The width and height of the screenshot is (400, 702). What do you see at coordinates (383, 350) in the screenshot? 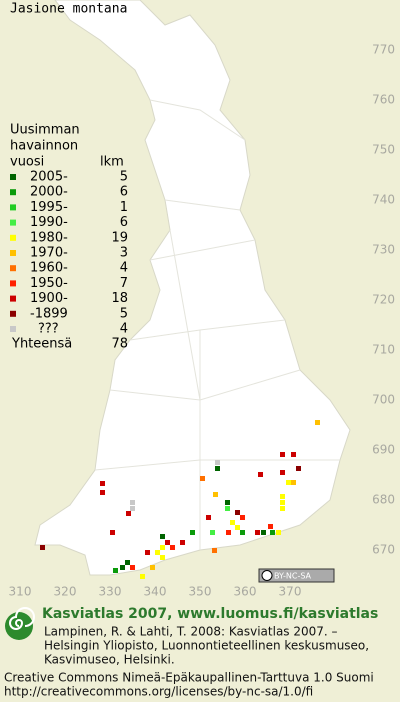
I see `y-tick-label: 710` at bounding box center [383, 350].